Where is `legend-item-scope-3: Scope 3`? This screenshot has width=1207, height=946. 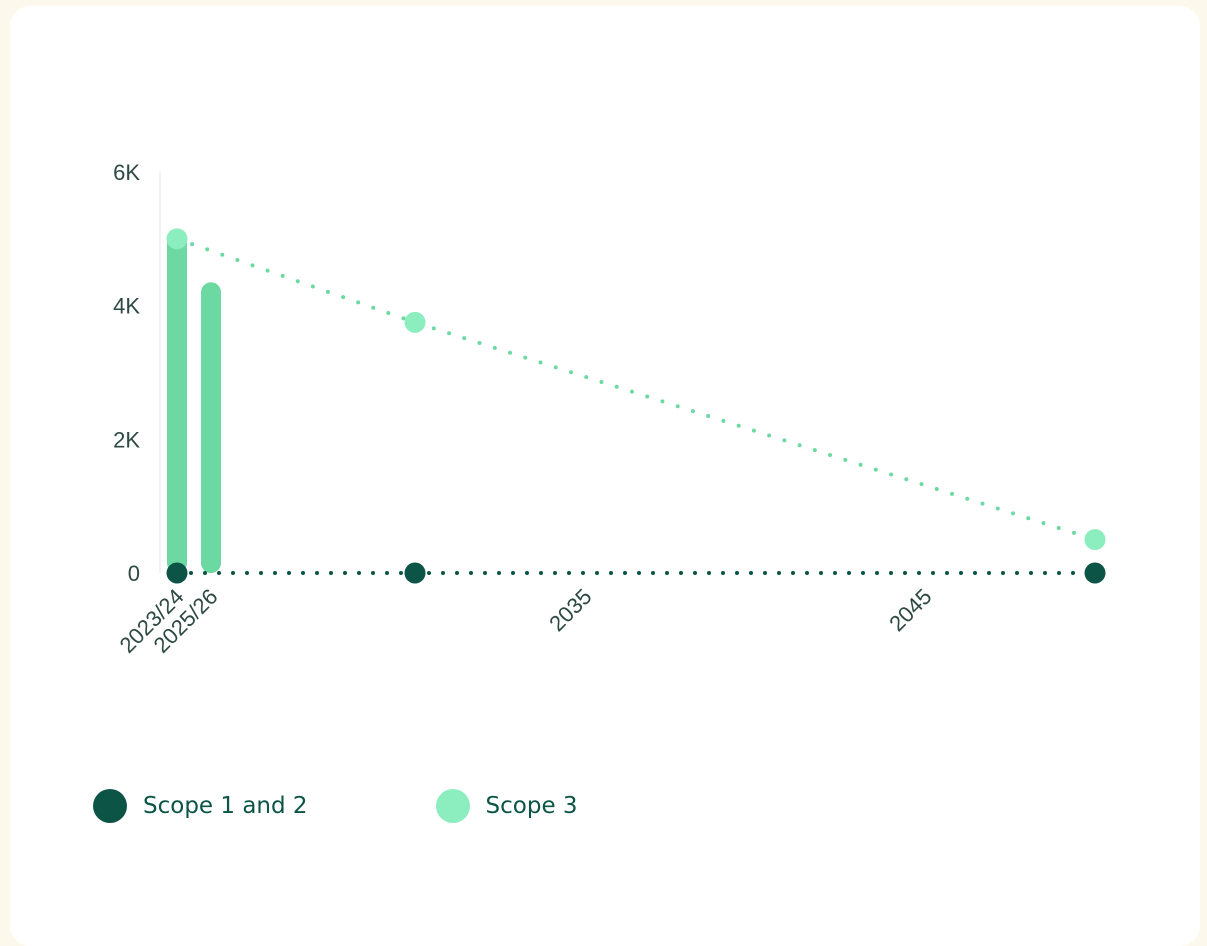
legend-item-scope-3: Scope 3 is located at coordinates (506, 806).